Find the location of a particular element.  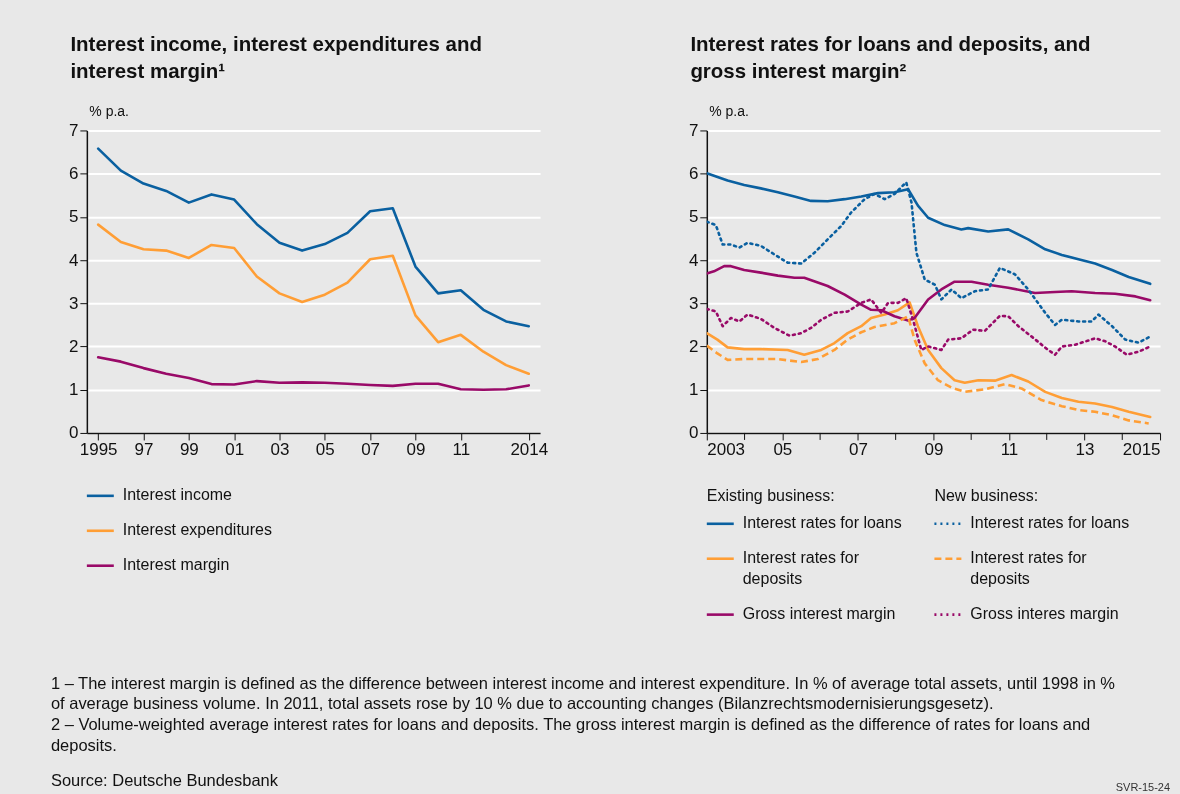

text: New business: is located at coordinates (986, 495).